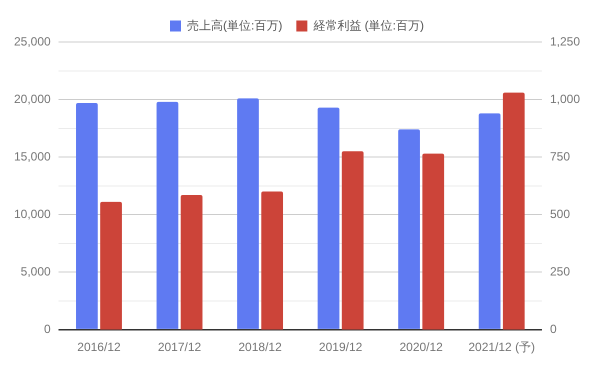  I want to click on y2-tick-label: 1,250, so click(565, 41).